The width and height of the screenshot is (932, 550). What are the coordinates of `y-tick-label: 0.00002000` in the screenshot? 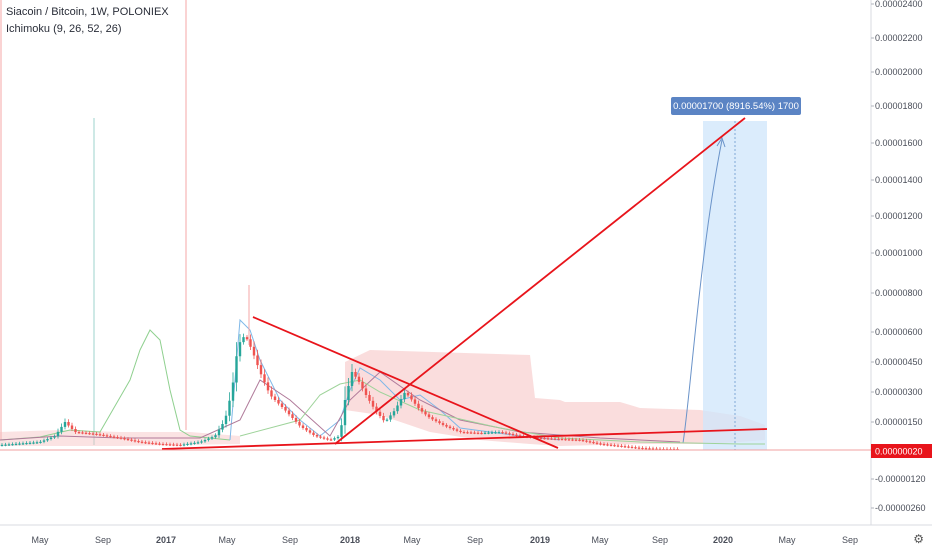 It's located at (899, 72).